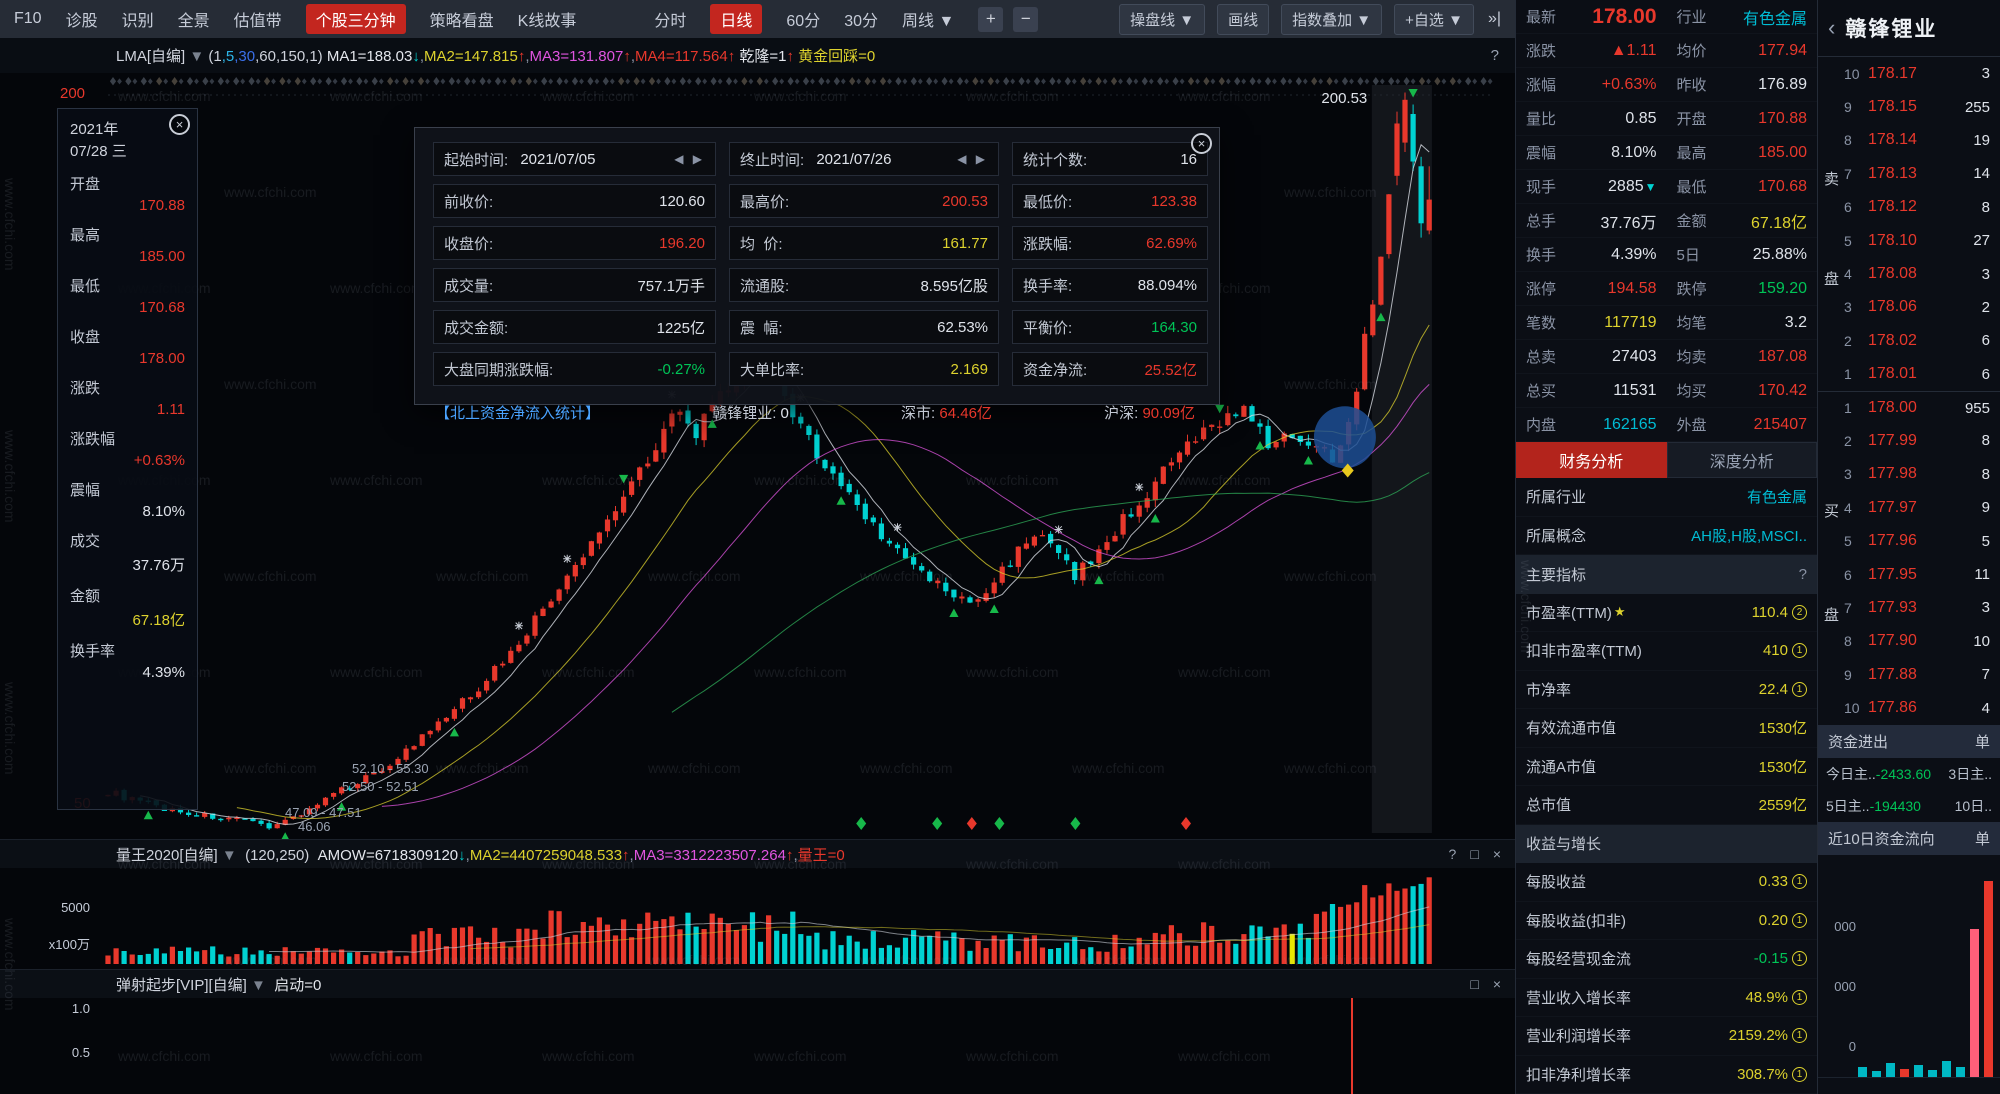 The height and width of the screenshot is (1094, 2000). Describe the element at coordinates (28, 18) in the screenshot. I see `toolbar-nav-item: F10` at that location.